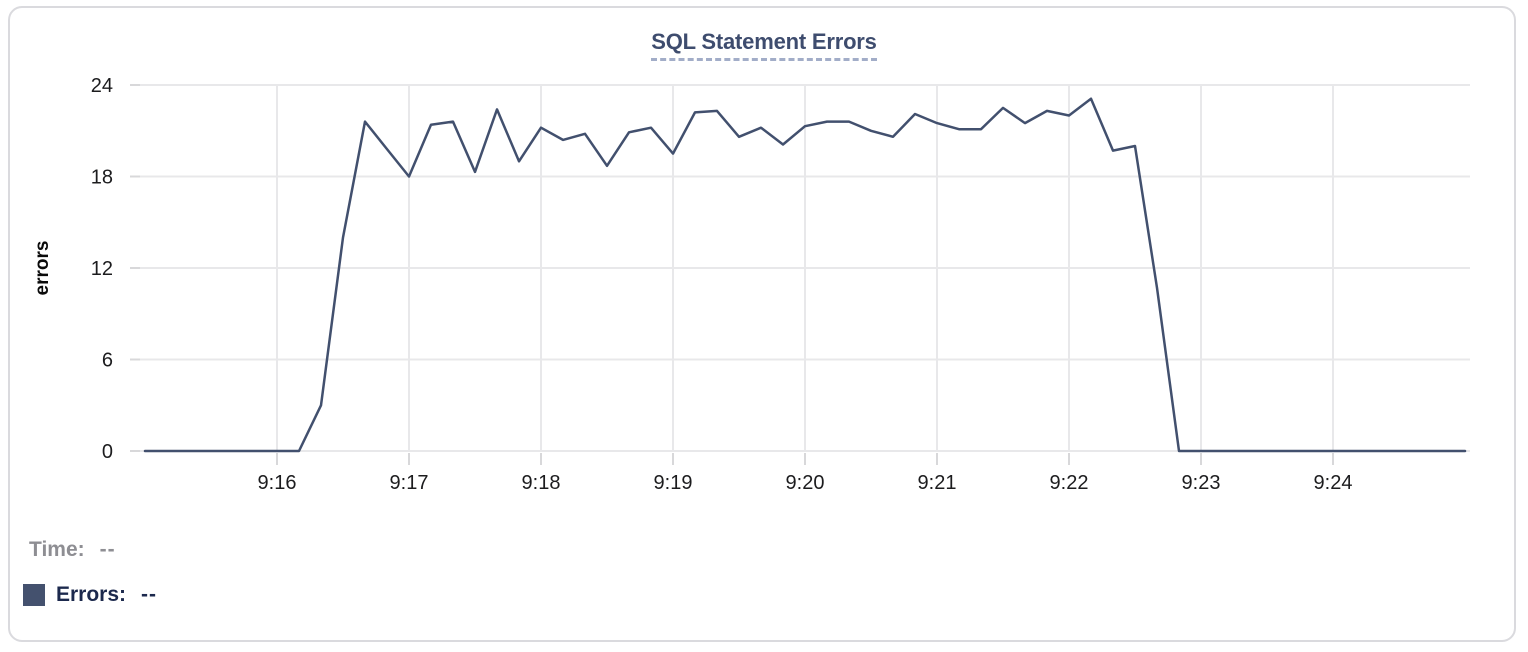 This screenshot has height=652, width=1528. Describe the element at coordinates (102, 178) in the screenshot. I see `svg-text: 18` at that location.